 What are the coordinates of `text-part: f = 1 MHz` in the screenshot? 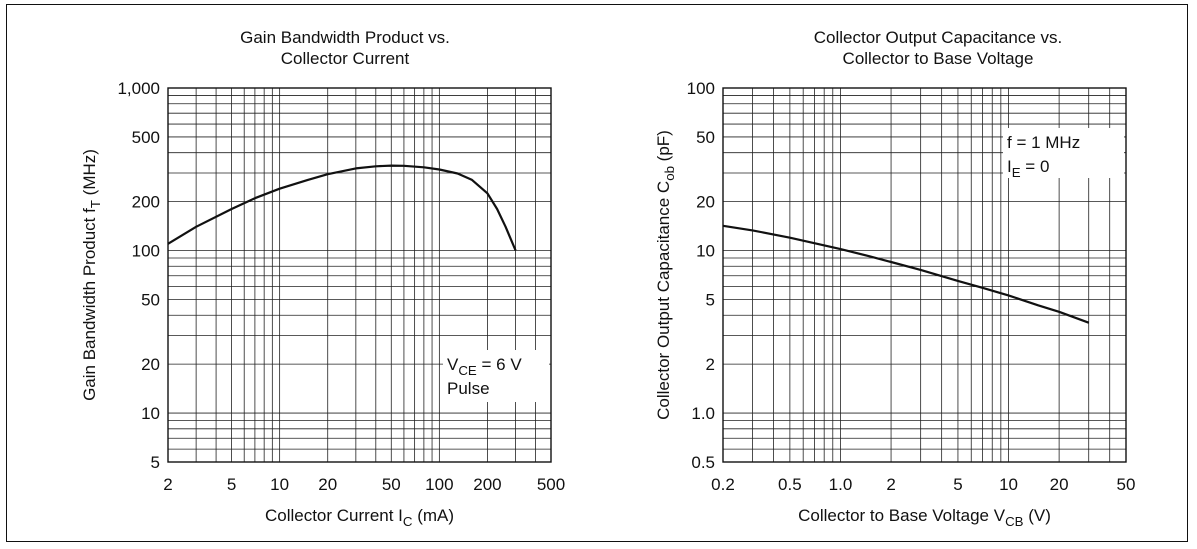 It's located at (1043, 142).